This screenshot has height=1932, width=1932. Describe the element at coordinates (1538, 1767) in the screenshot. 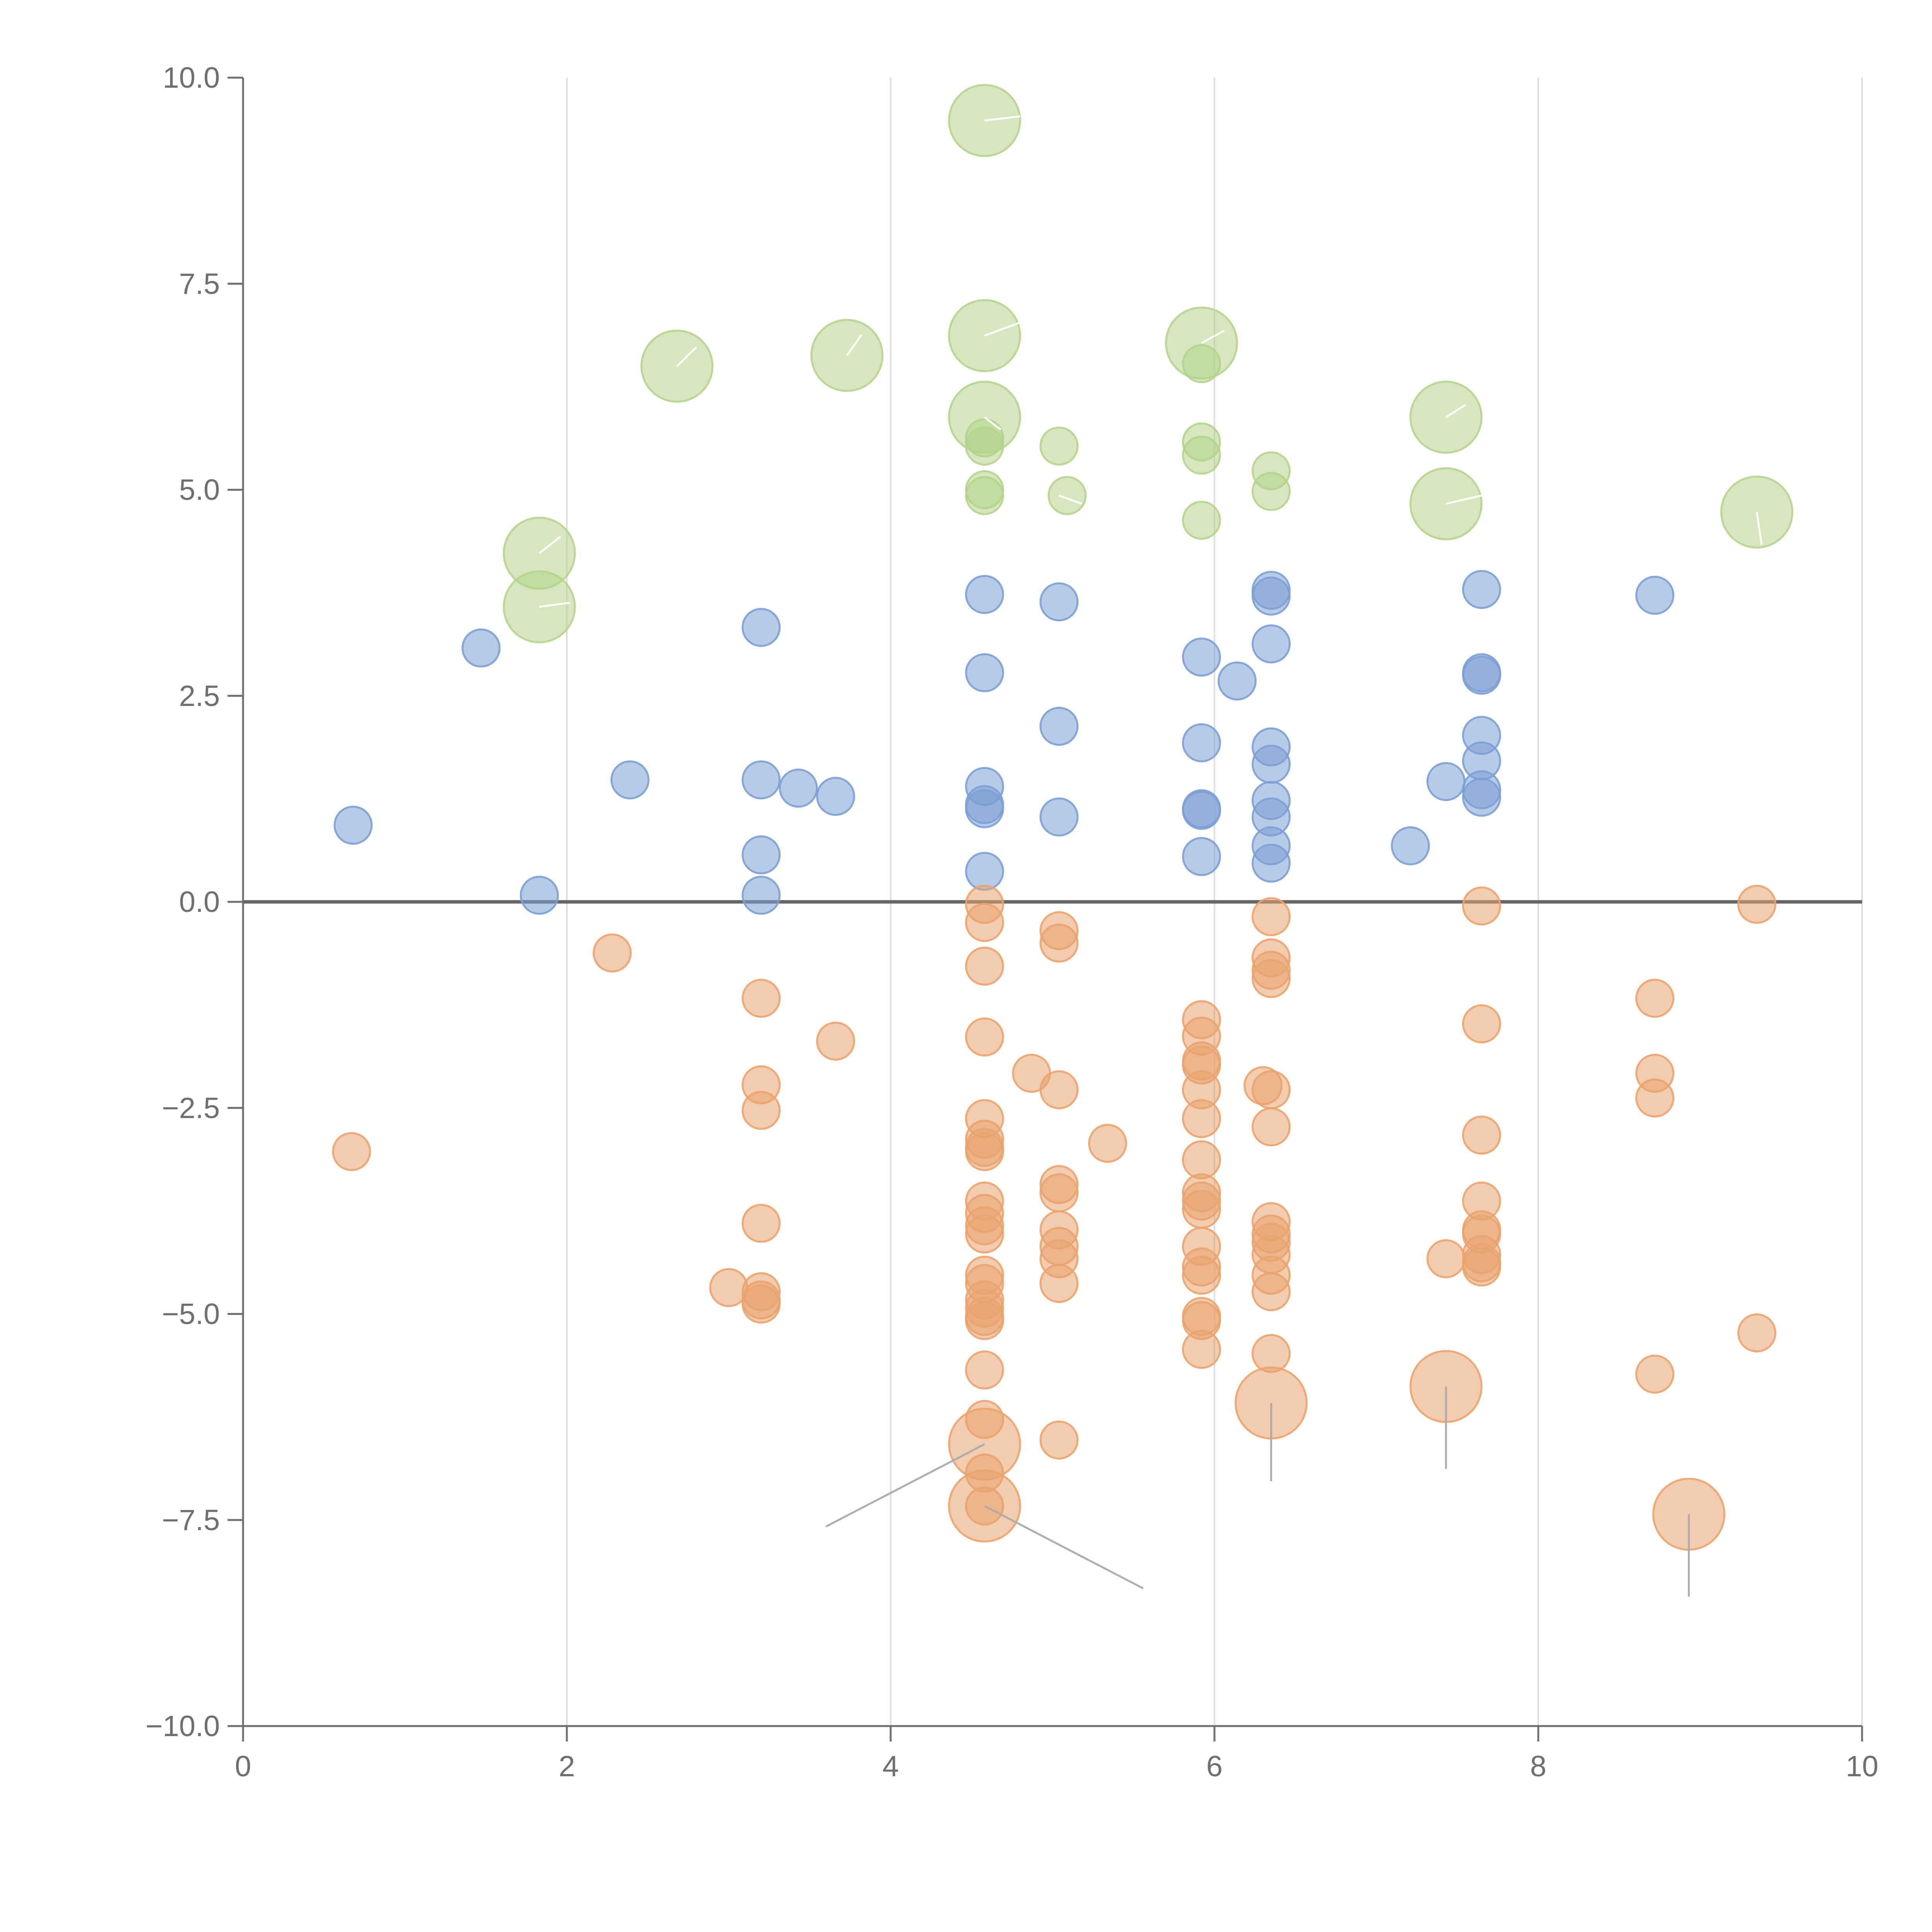

I see `x-tick-label-4: 8` at that location.